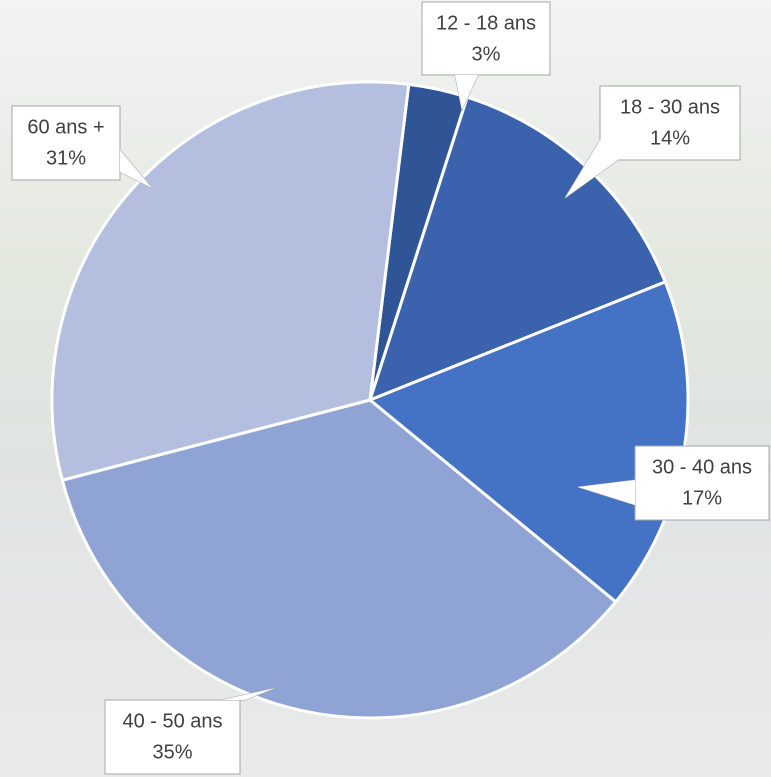 This screenshot has height=777, width=771. Describe the element at coordinates (486, 23) in the screenshot. I see `category-label: 12 - 18 ans` at that location.